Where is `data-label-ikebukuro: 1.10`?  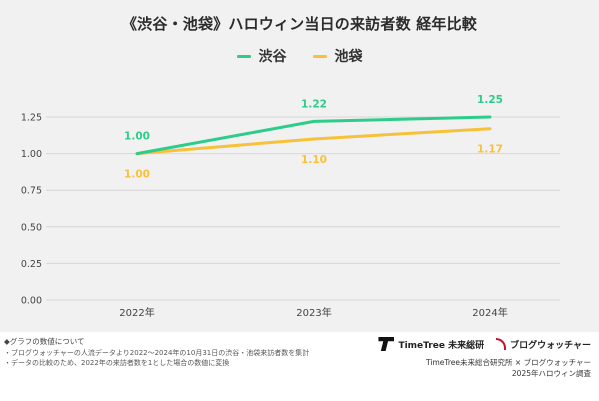
data-label-ikebukuro: 1.10 is located at coordinates (314, 160).